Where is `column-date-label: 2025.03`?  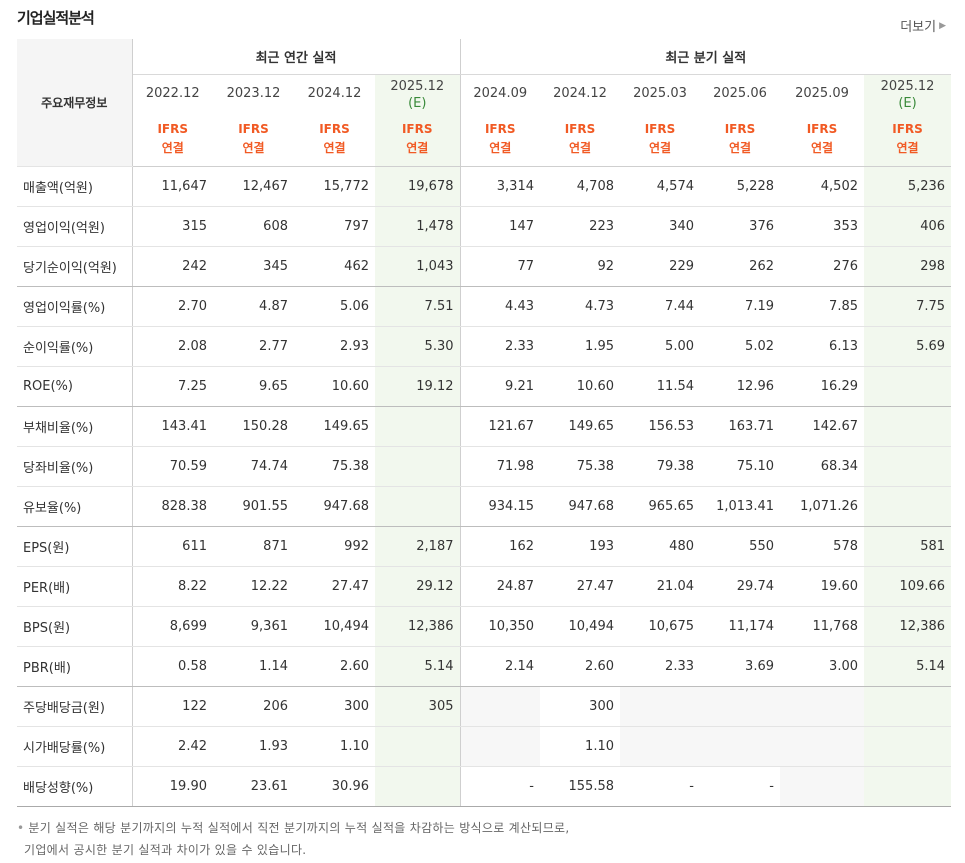
column-date-label: 2025.03 is located at coordinates (660, 94).